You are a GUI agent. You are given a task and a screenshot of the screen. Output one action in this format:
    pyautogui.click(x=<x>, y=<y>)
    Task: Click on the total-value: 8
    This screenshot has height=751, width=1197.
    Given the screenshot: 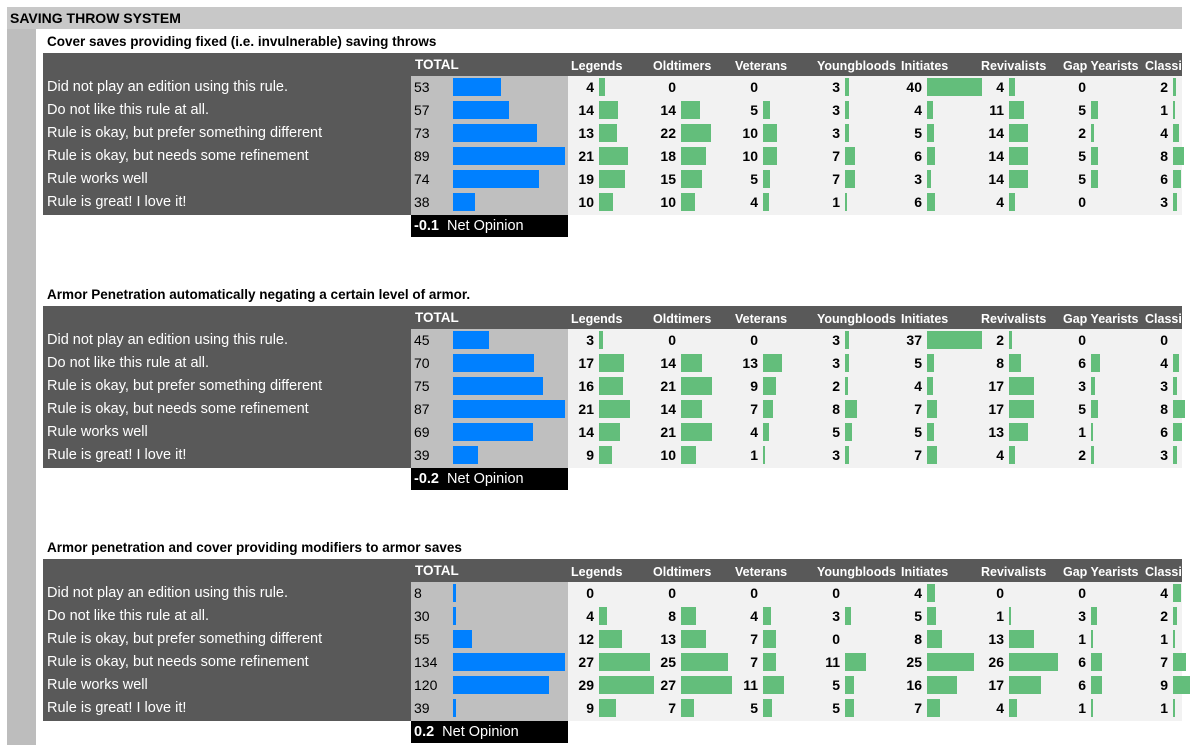 What is the action you would take?
    pyautogui.click(x=418, y=593)
    